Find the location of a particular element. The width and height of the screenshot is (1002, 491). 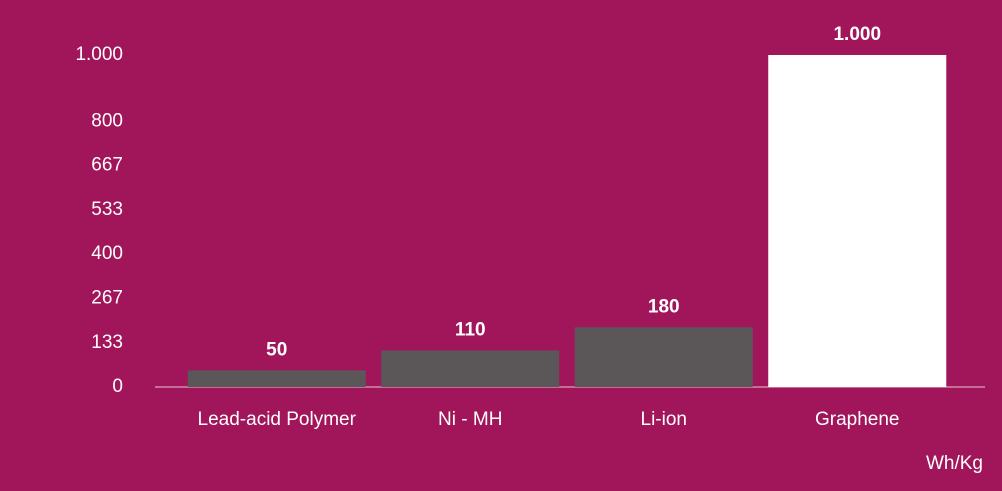

x-tick-label: Lead-acid Polymer is located at coordinates (277, 419).